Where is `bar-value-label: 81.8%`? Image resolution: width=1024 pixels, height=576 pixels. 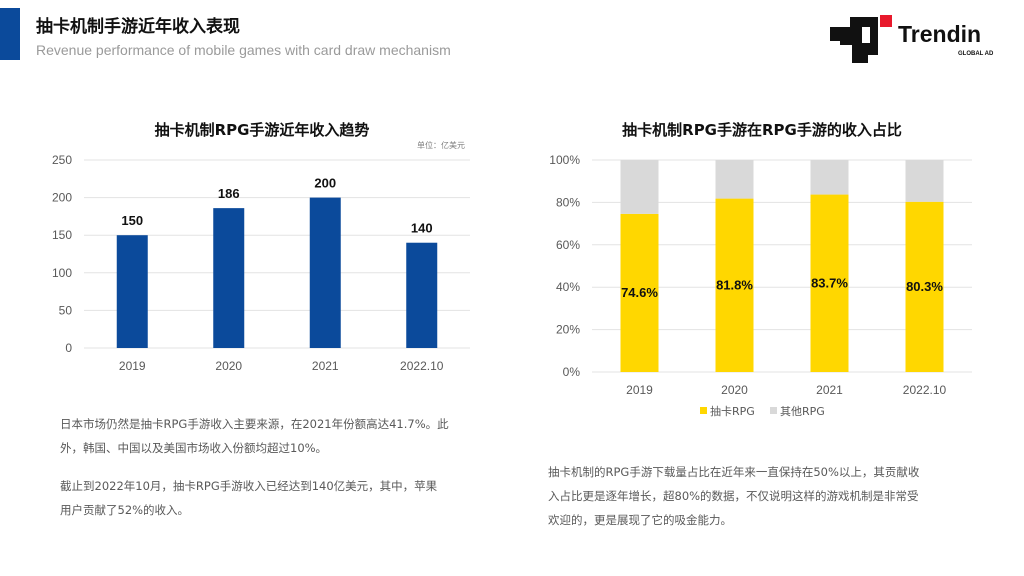 bar-value-label: 81.8% is located at coordinates (734, 284).